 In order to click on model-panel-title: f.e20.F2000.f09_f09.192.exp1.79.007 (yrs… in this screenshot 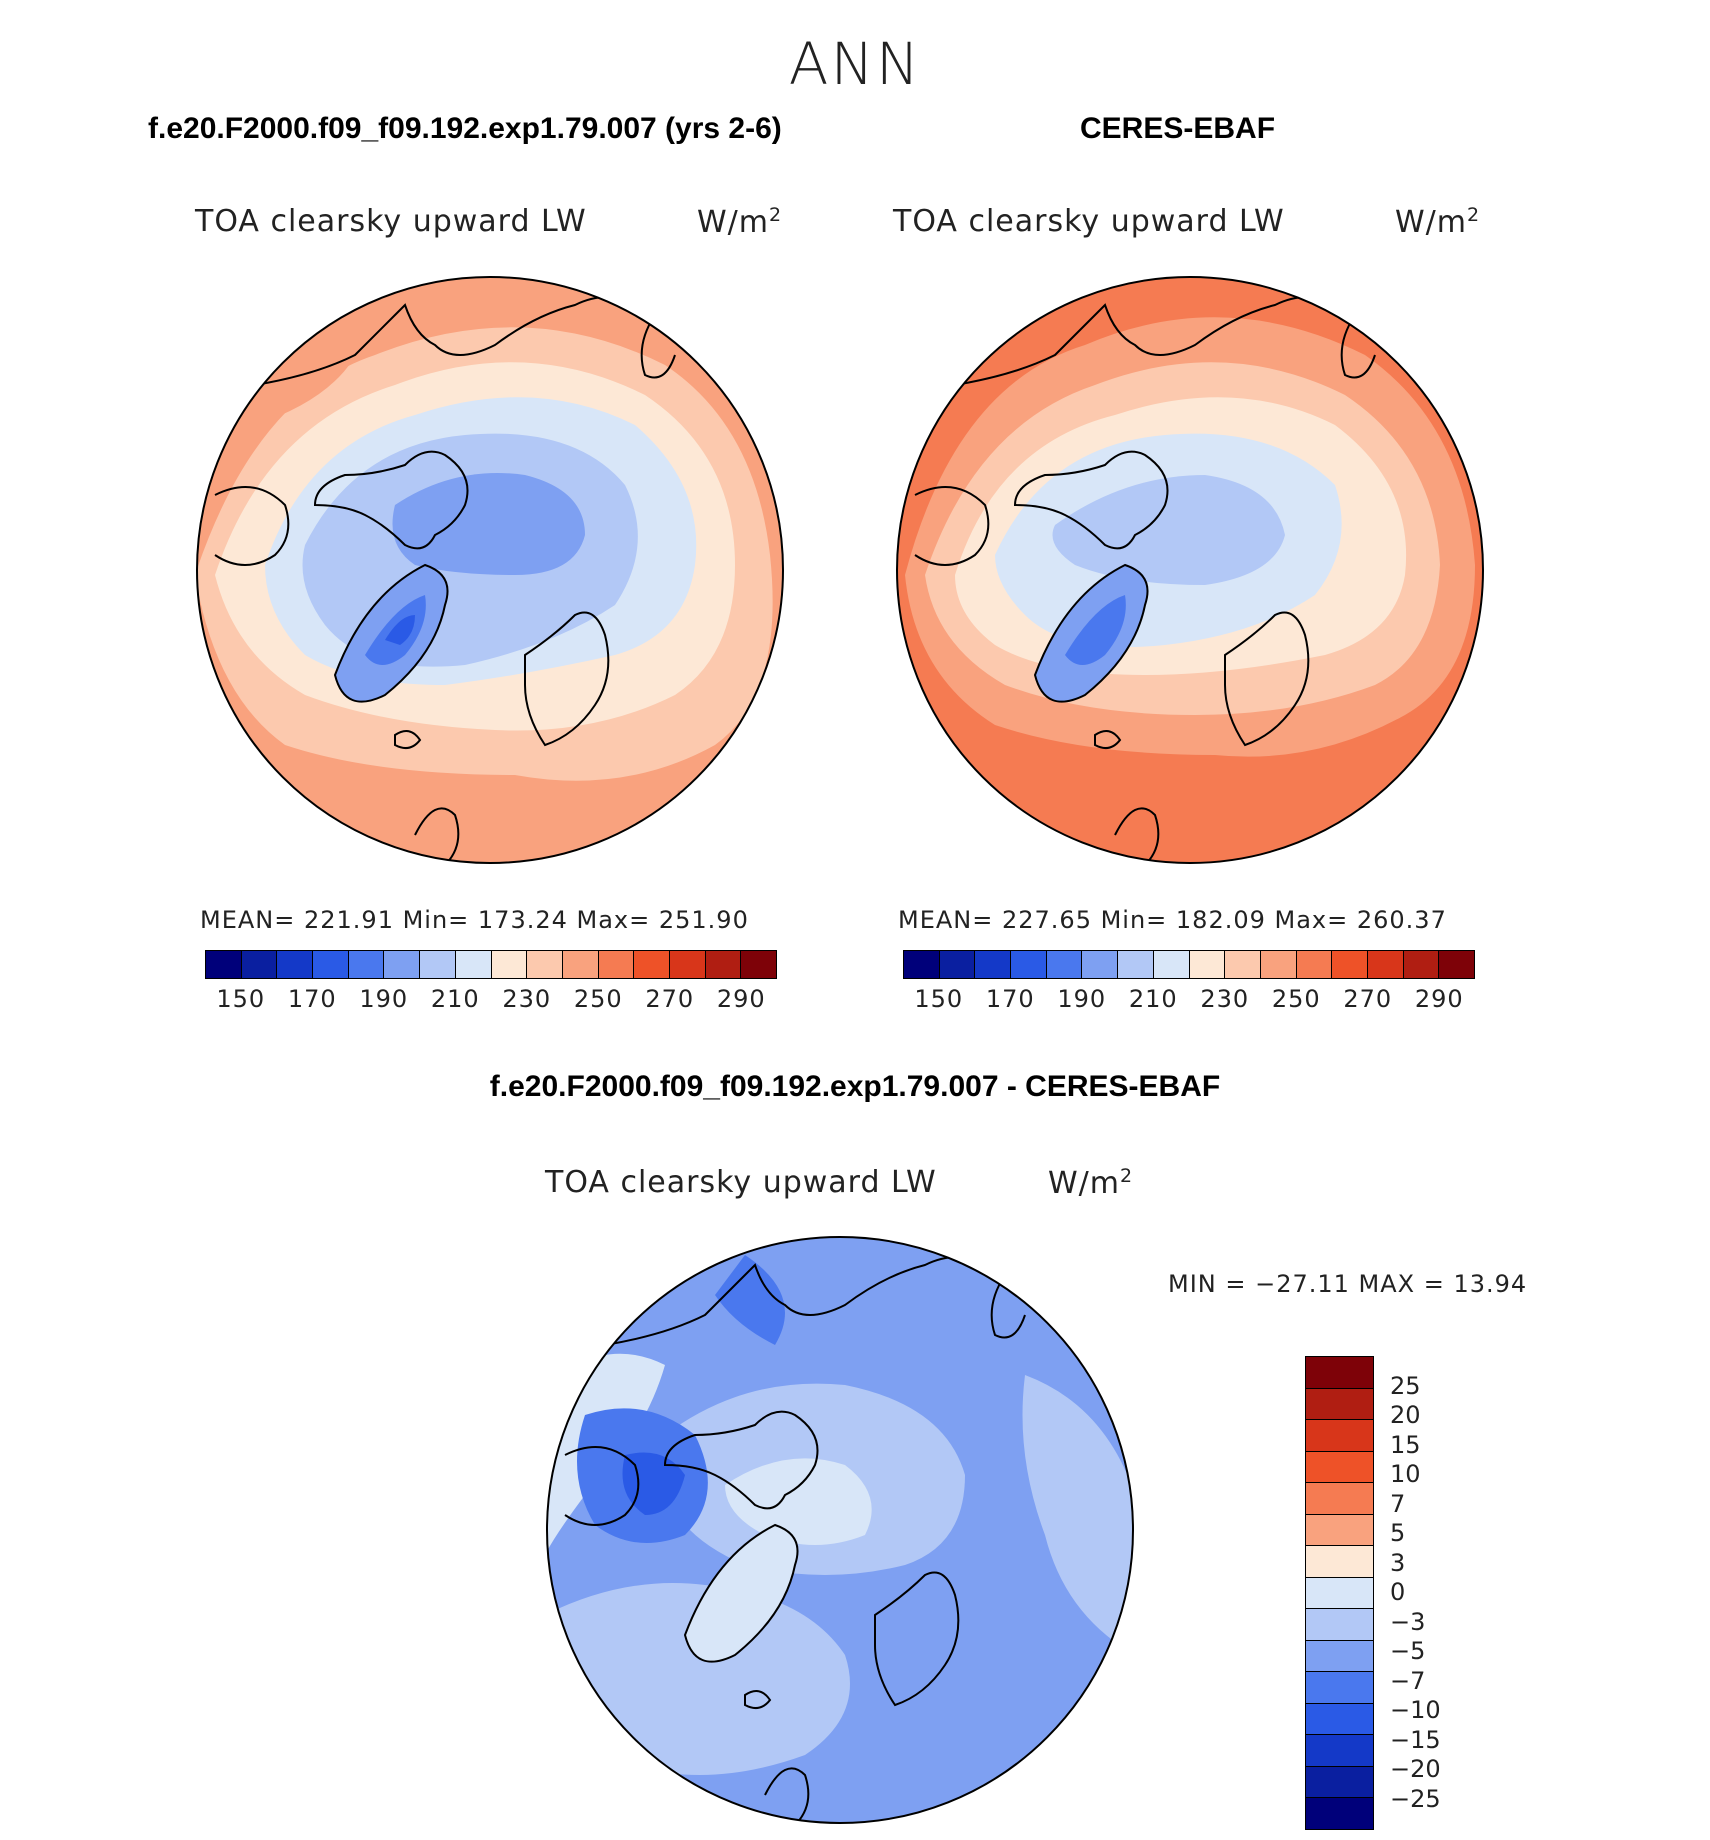, I will do `click(465, 128)`.